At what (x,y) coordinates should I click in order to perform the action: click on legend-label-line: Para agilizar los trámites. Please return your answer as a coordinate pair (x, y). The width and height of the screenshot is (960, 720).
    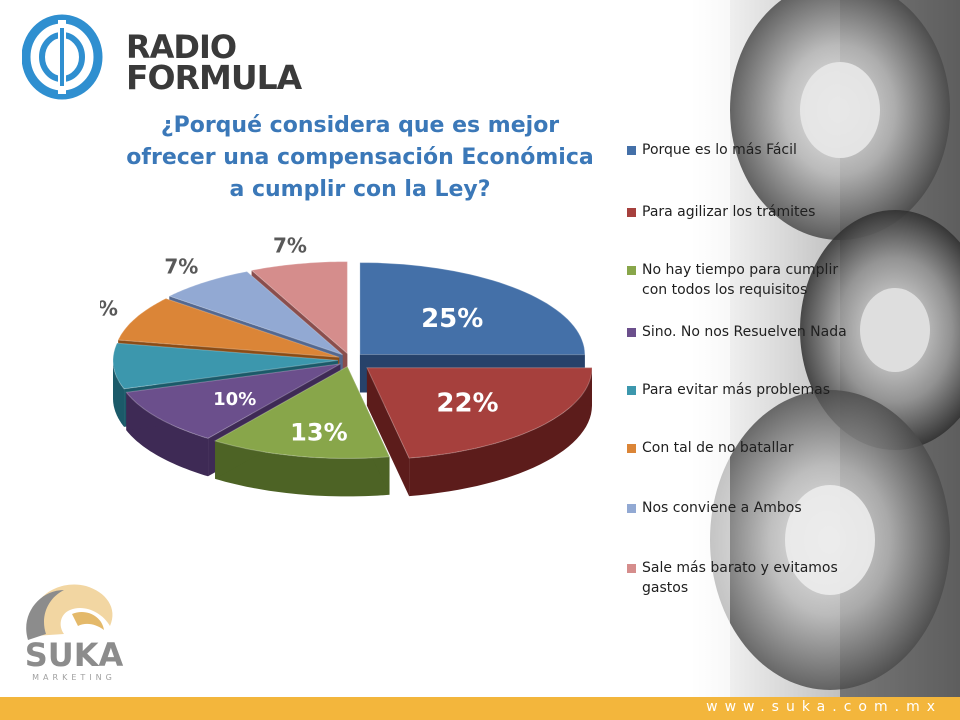
    Looking at the image, I should click on (729, 212).